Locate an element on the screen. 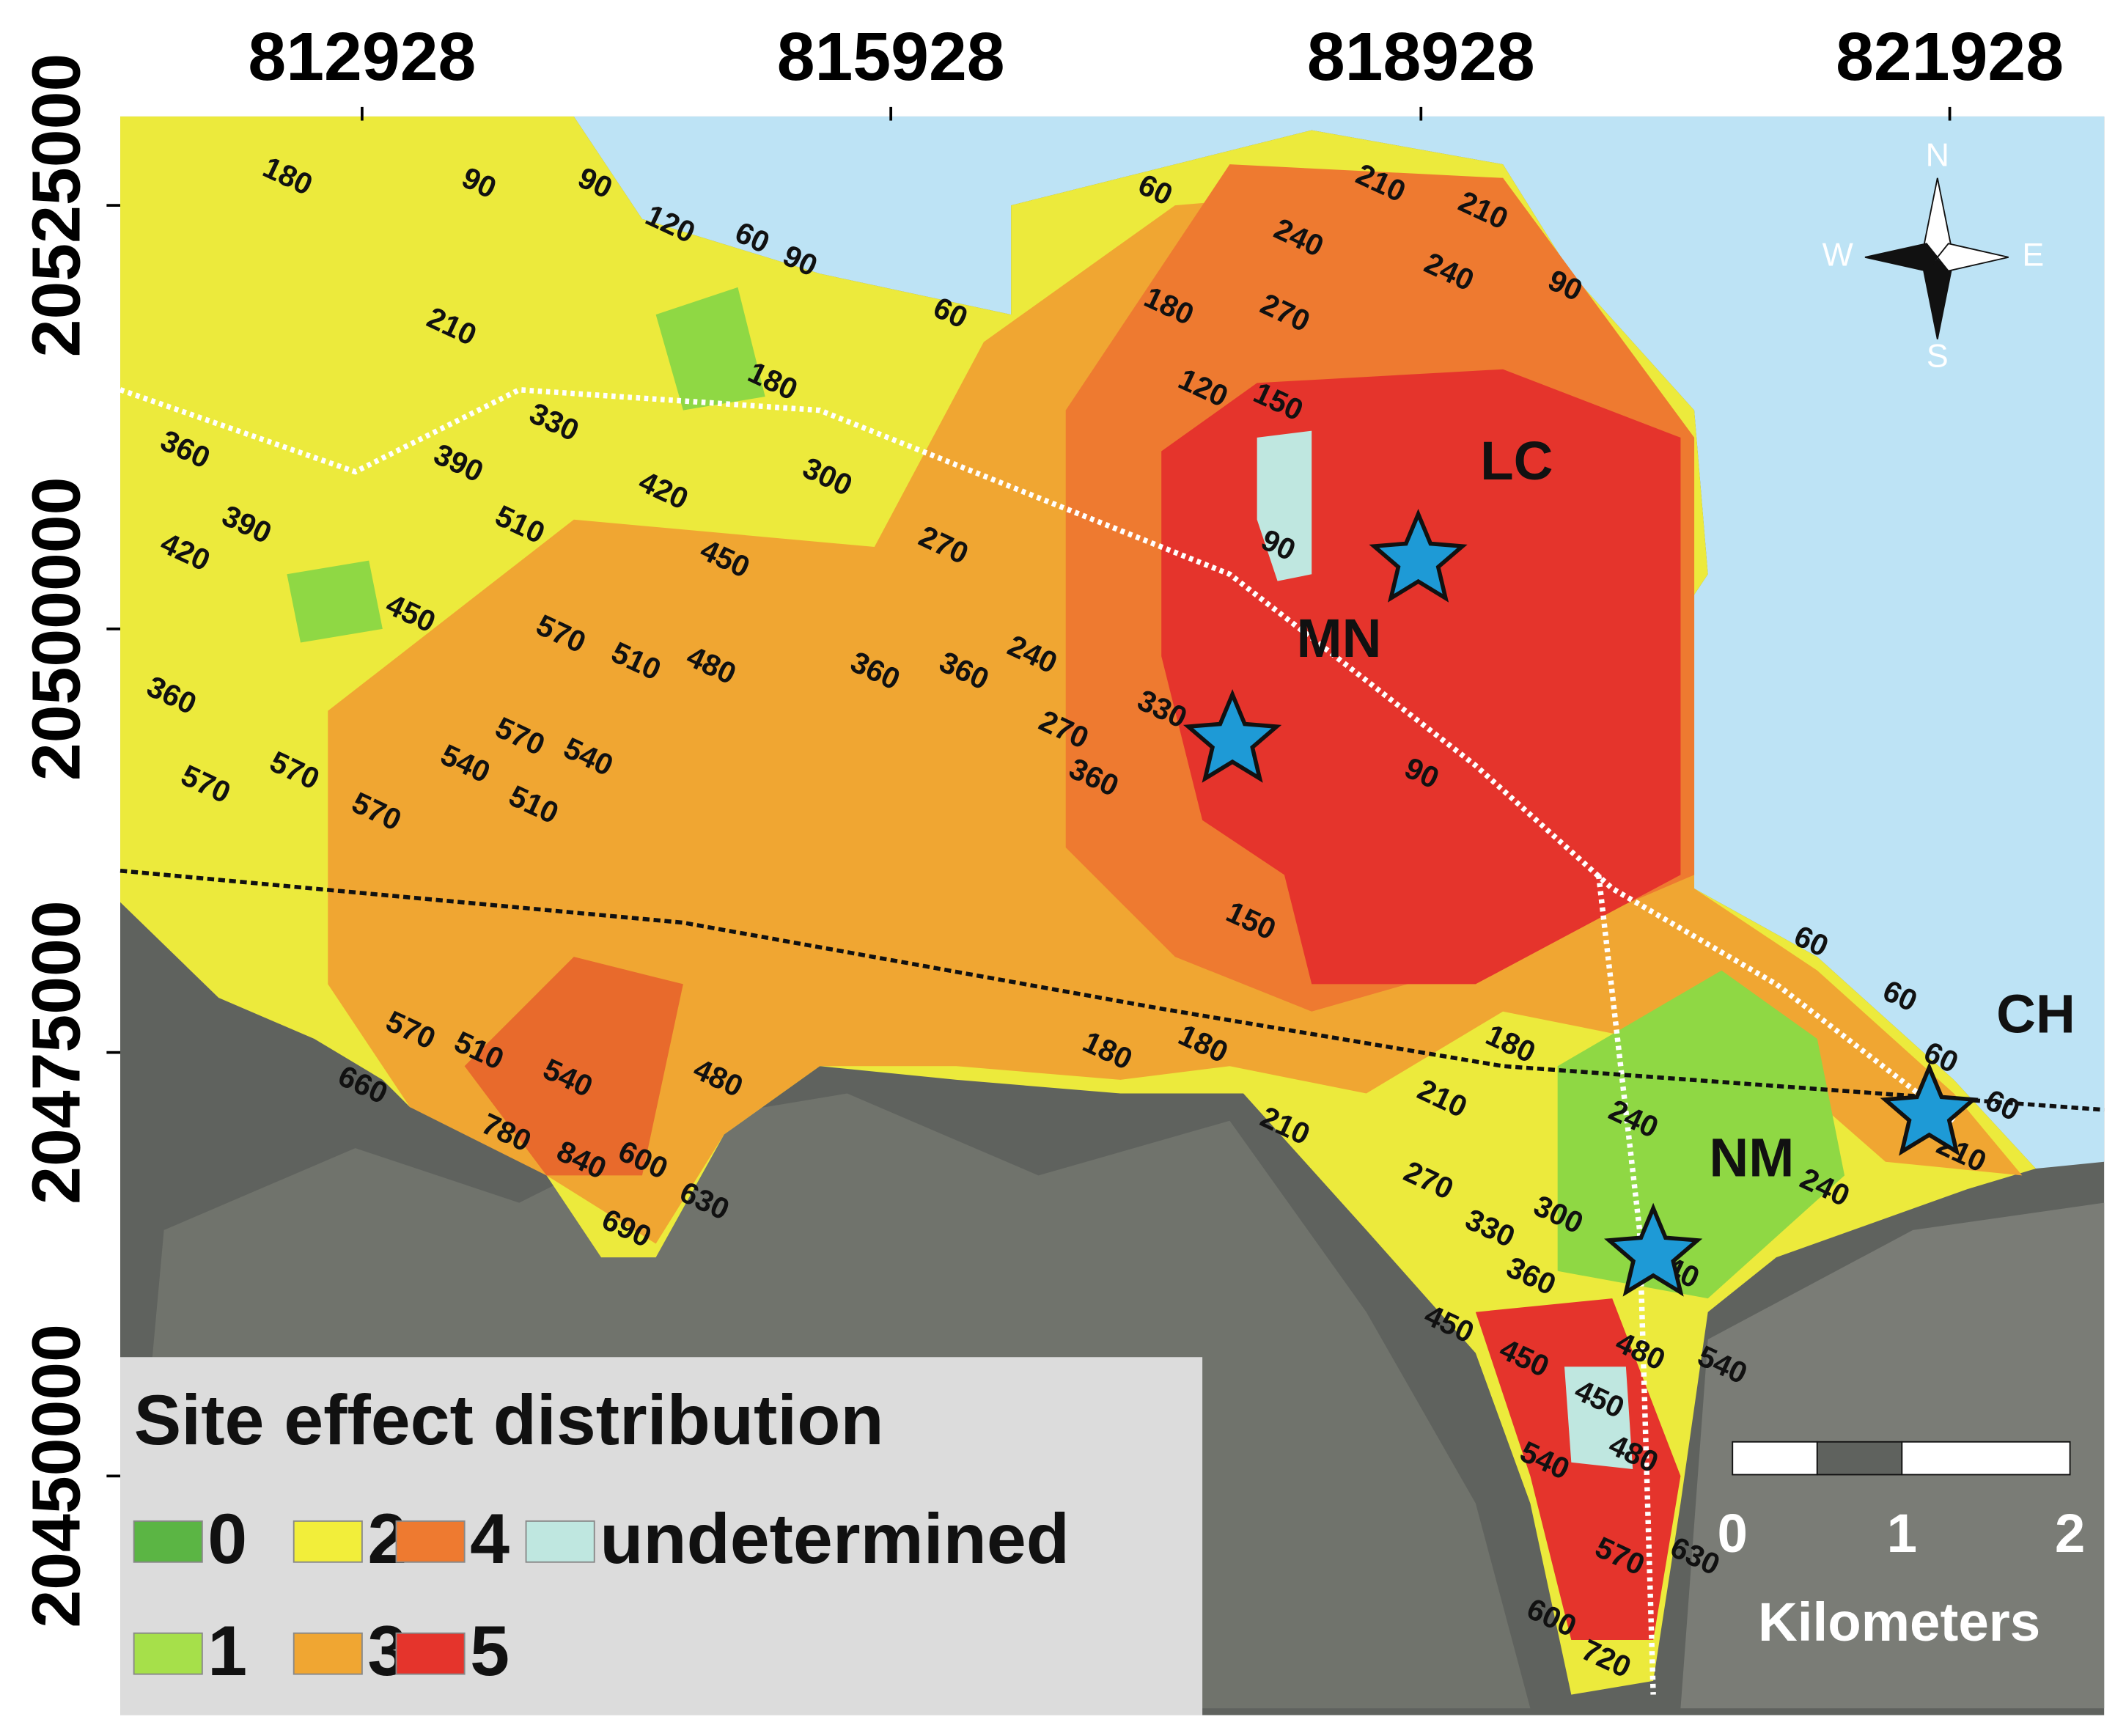  legend-title: Site effect distribution is located at coordinates (509, 1420).